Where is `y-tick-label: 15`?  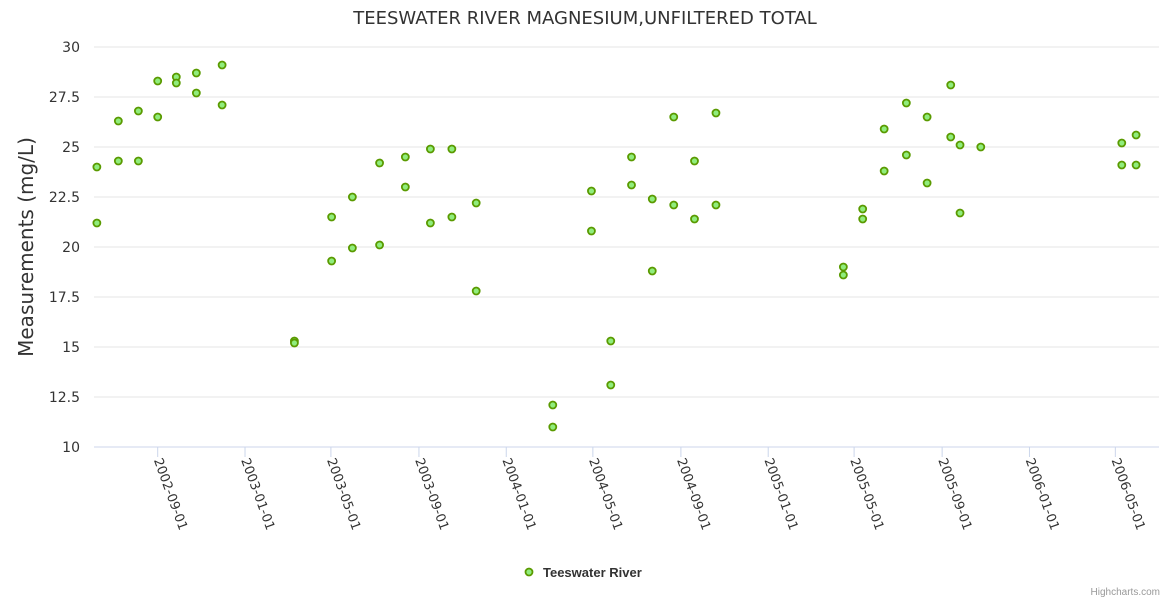
y-tick-label: 15 is located at coordinates (71, 348).